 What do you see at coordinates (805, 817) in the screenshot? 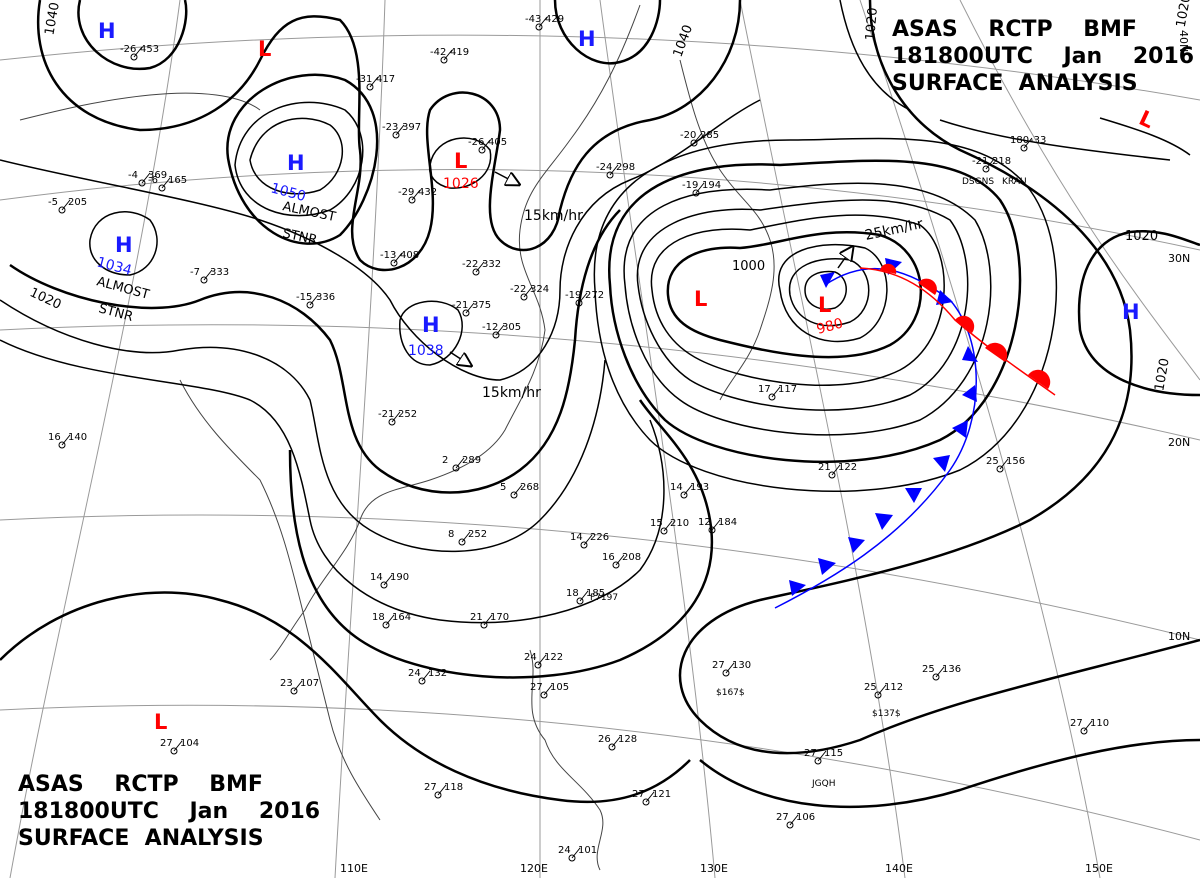
I see `station-pressure: 106` at bounding box center [805, 817].